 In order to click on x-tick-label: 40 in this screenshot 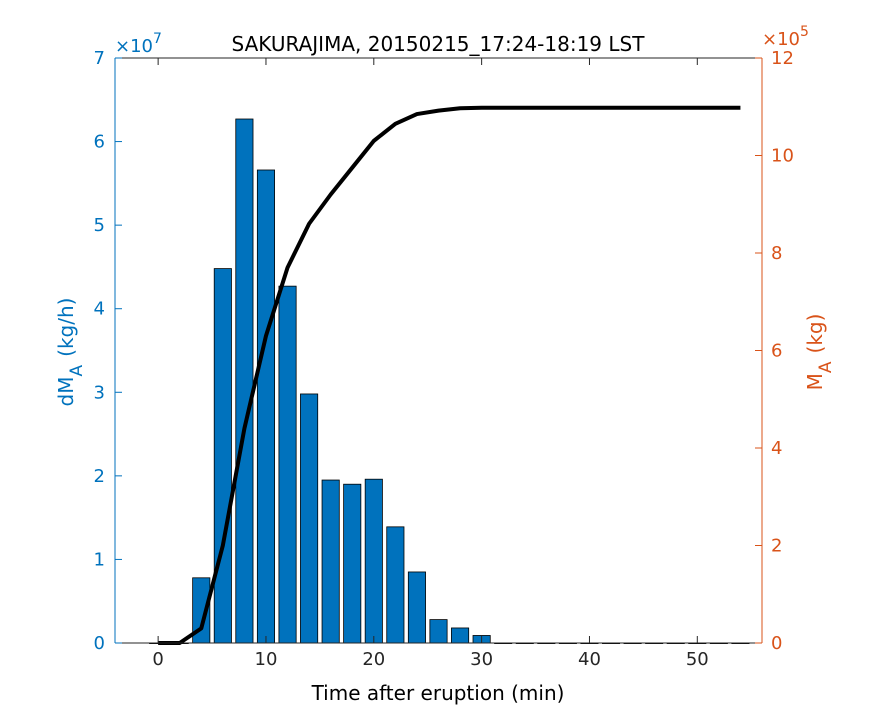, I will do `click(589, 659)`.